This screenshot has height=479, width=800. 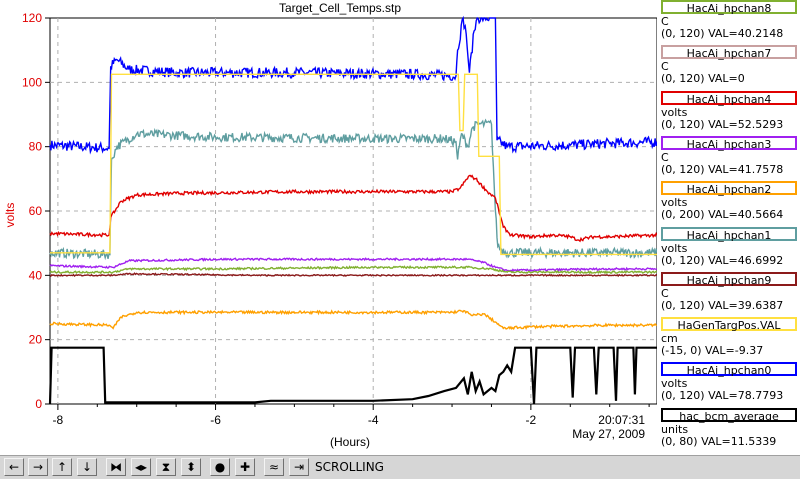 I want to click on scroll-up-button: ↑, so click(x=62, y=467).